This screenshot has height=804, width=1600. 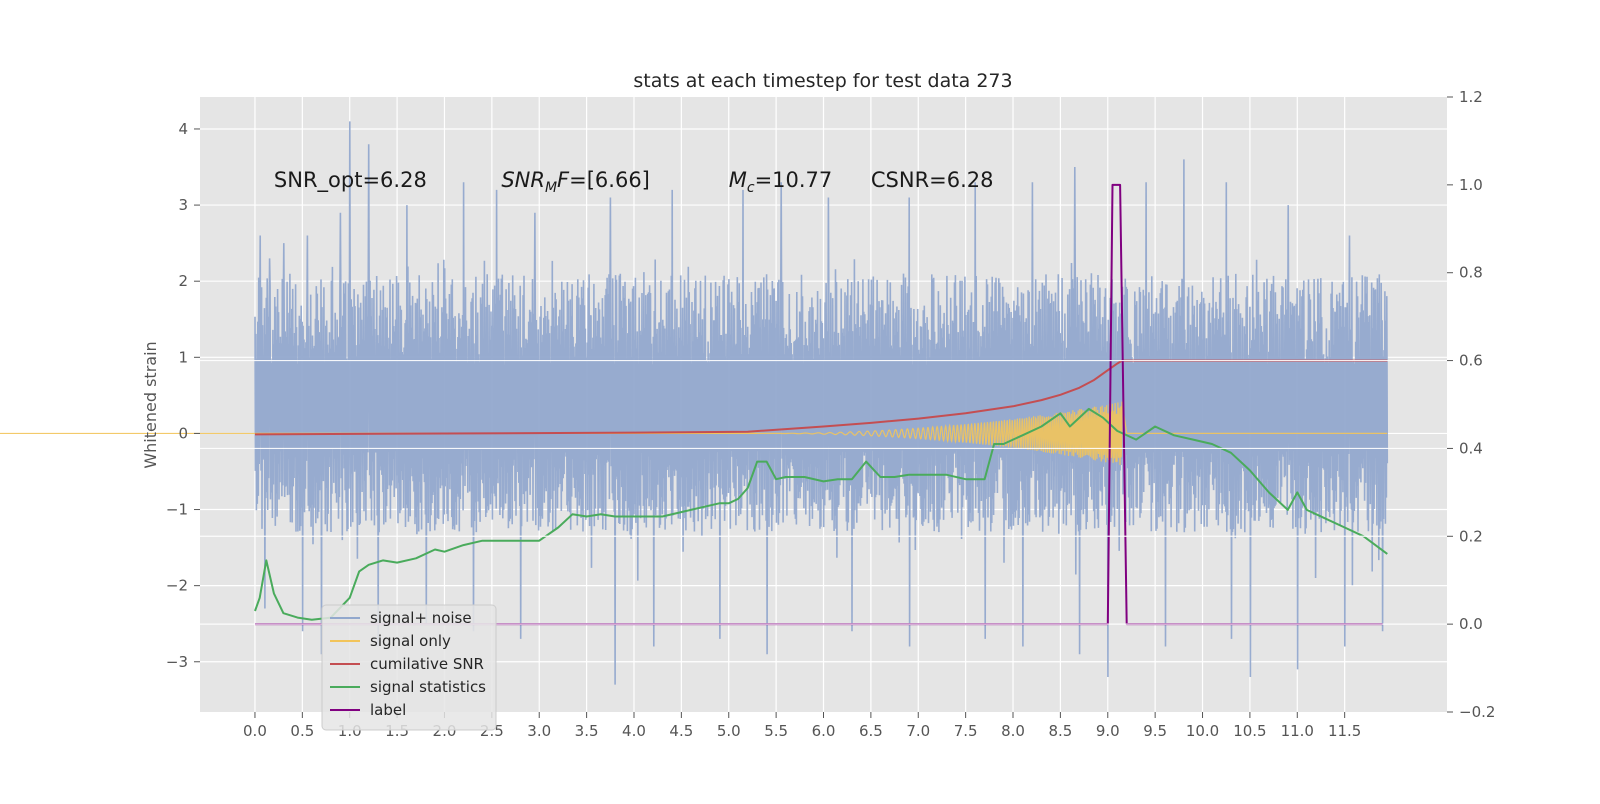 What do you see at coordinates (681, 731) in the screenshot?
I see `x-tick-label-9: 4.5` at bounding box center [681, 731].